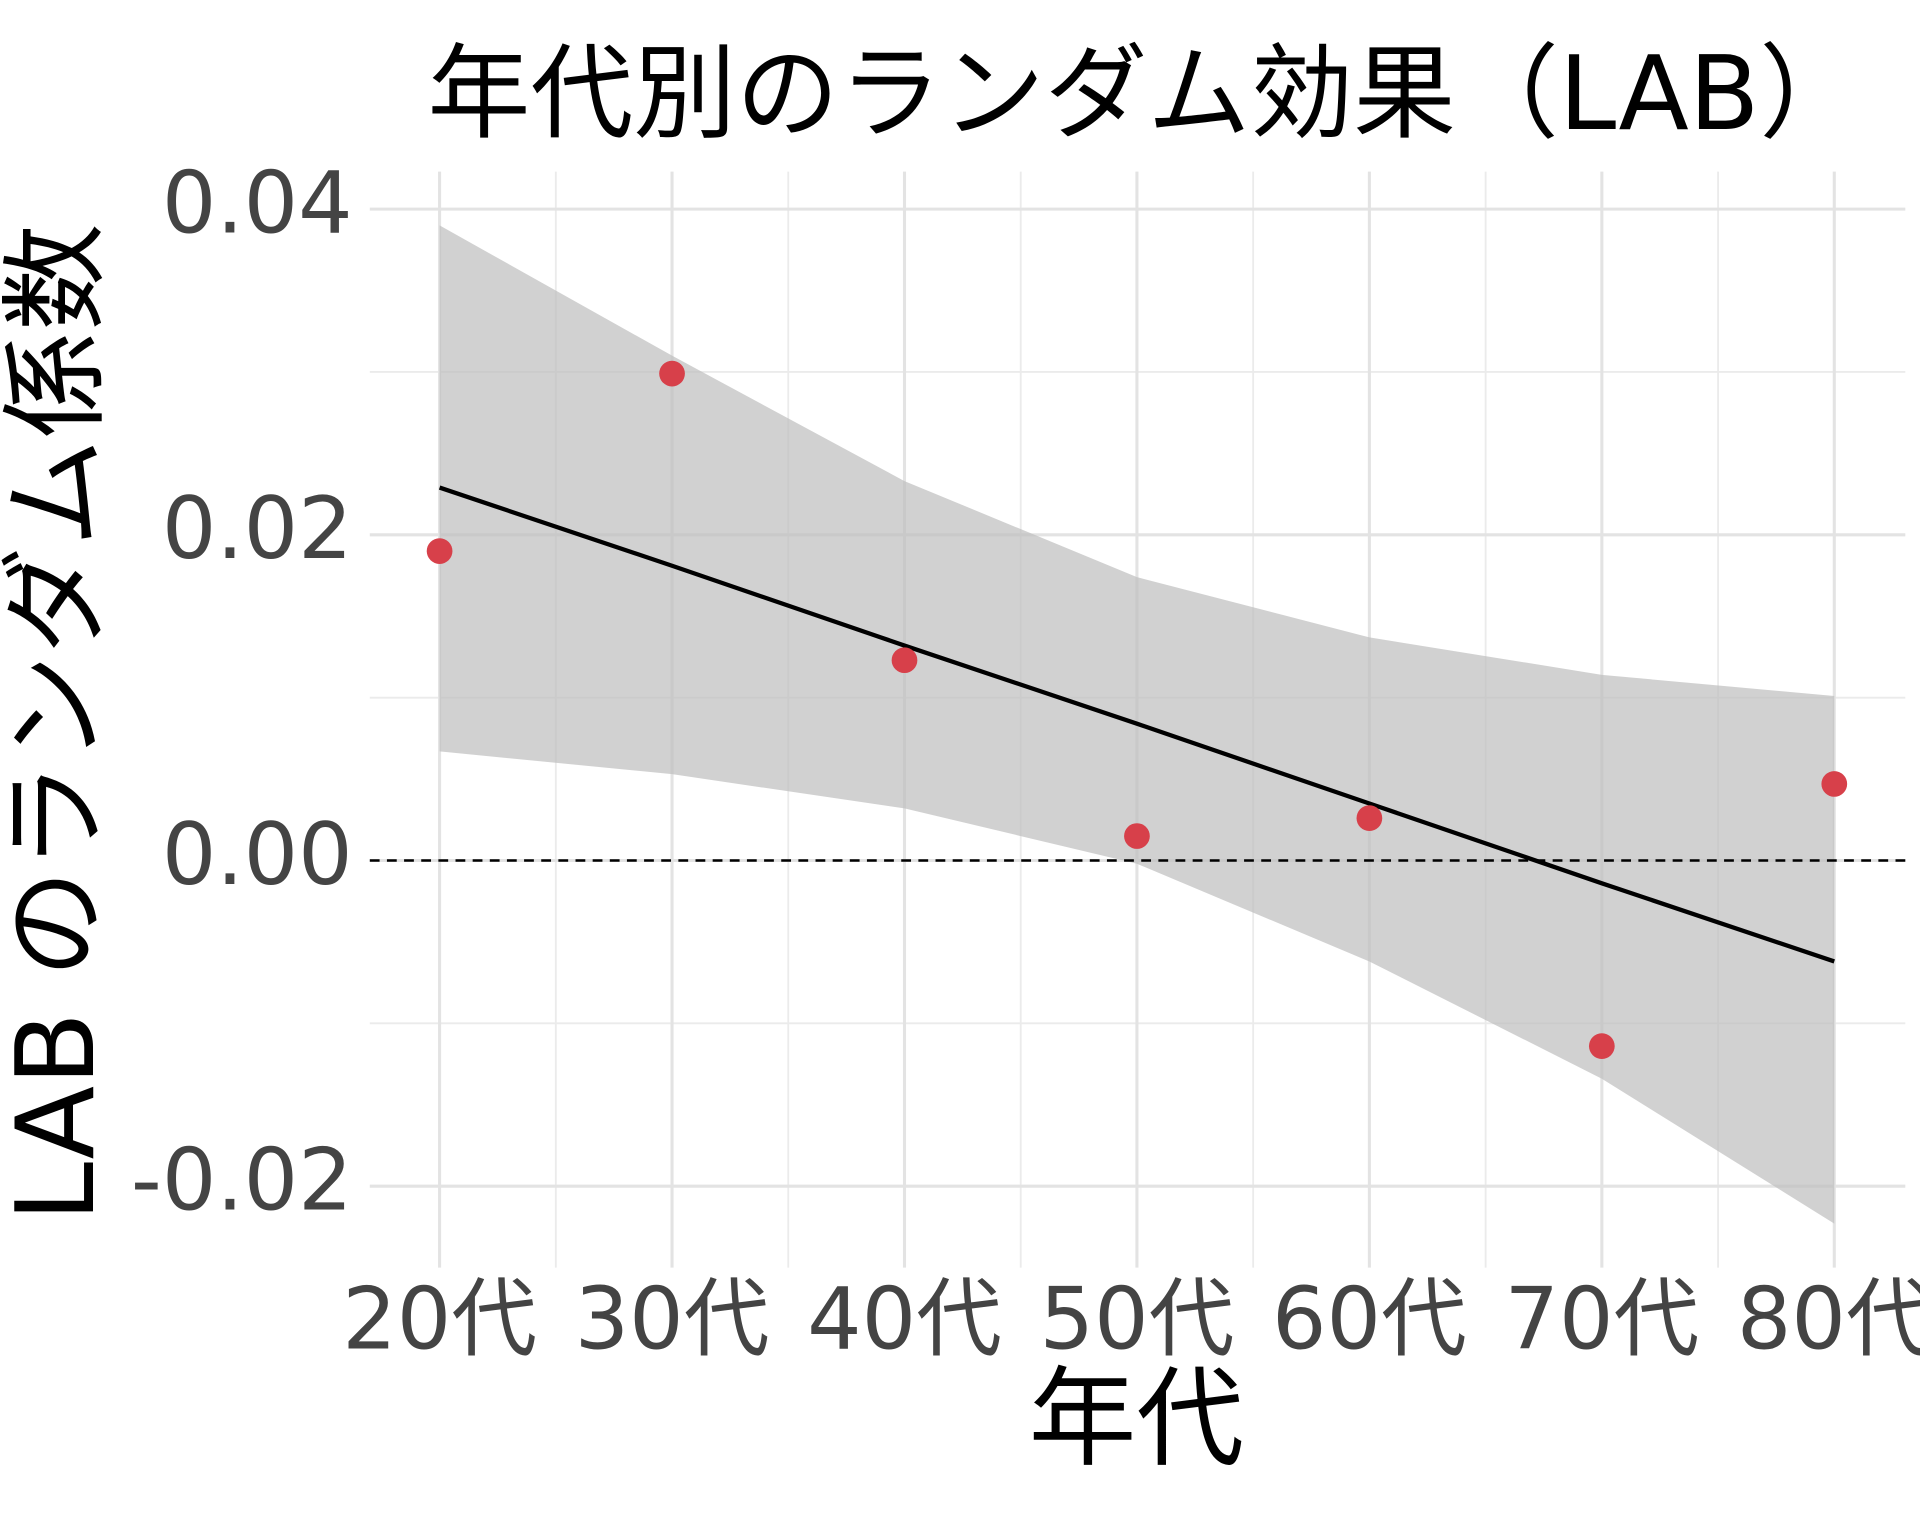  I want to click on x-tick-label: 20代, so click(439, 1320).